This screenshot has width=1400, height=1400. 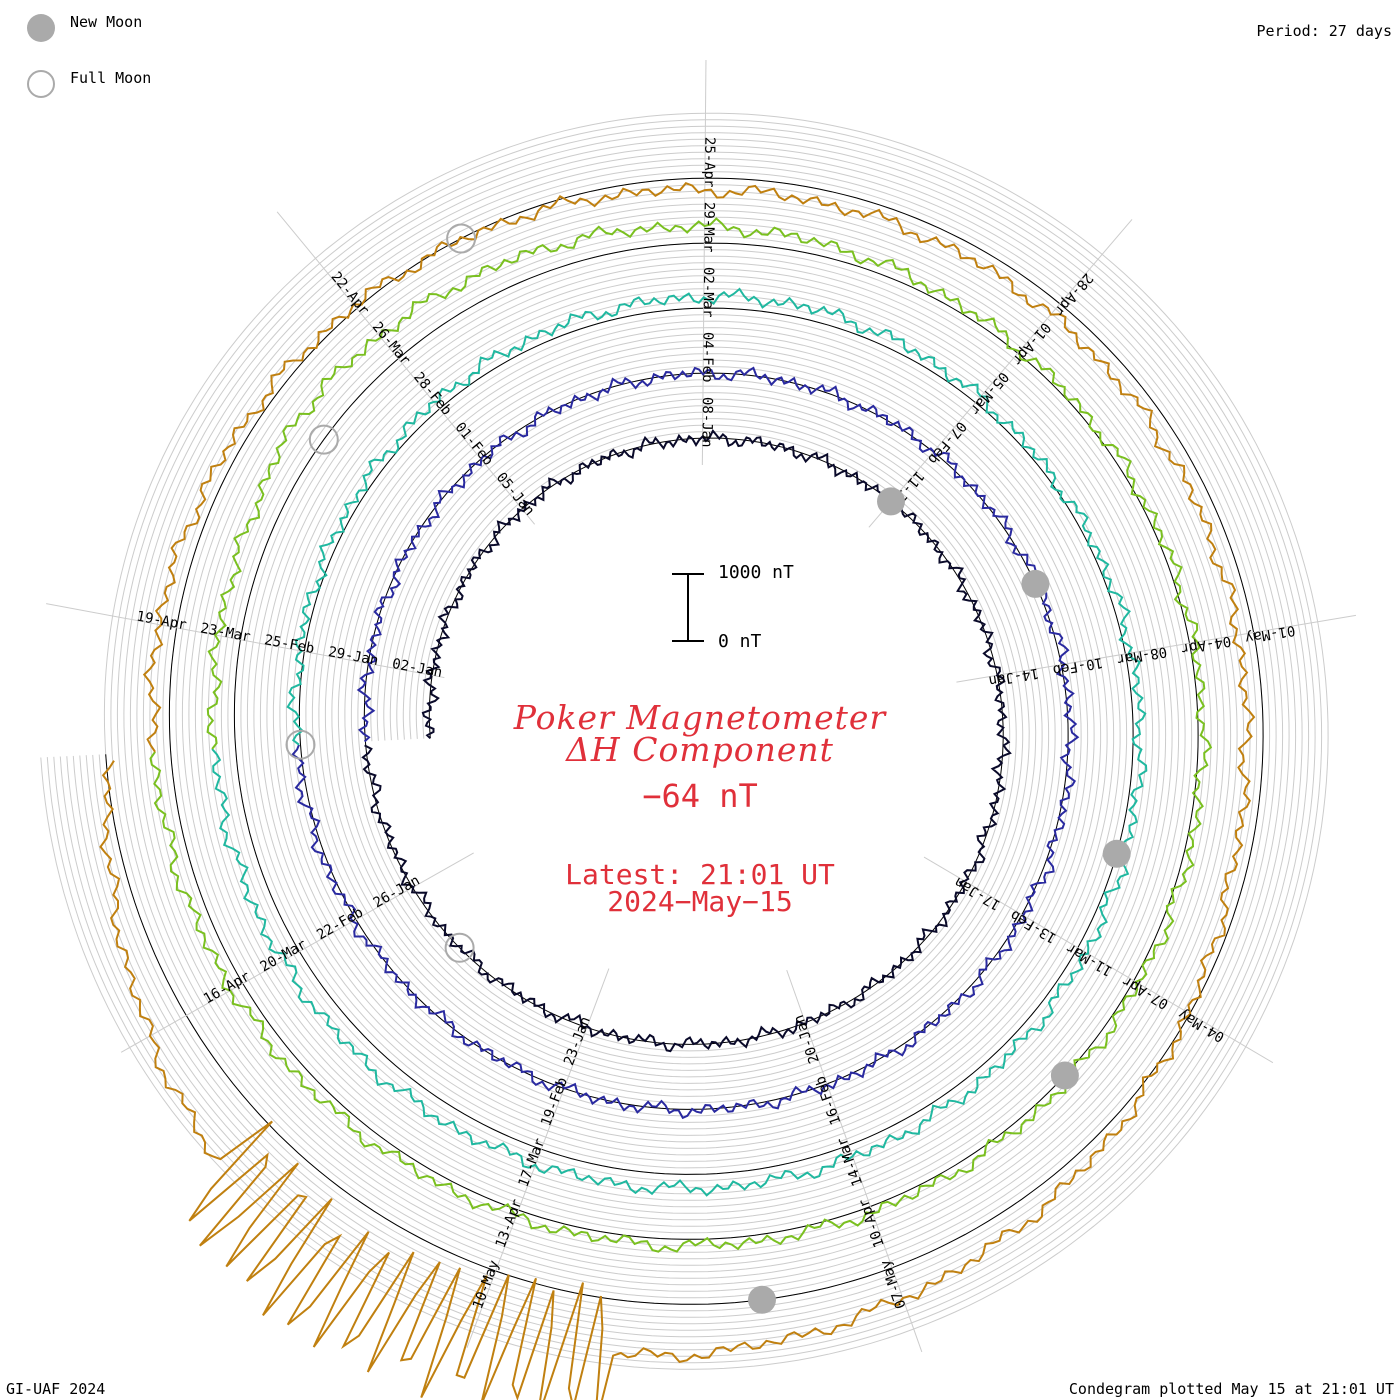 What do you see at coordinates (756, 572) in the screenshot?
I see `scale-bar-top-label: 1000 nT` at bounding box center [756, 572].